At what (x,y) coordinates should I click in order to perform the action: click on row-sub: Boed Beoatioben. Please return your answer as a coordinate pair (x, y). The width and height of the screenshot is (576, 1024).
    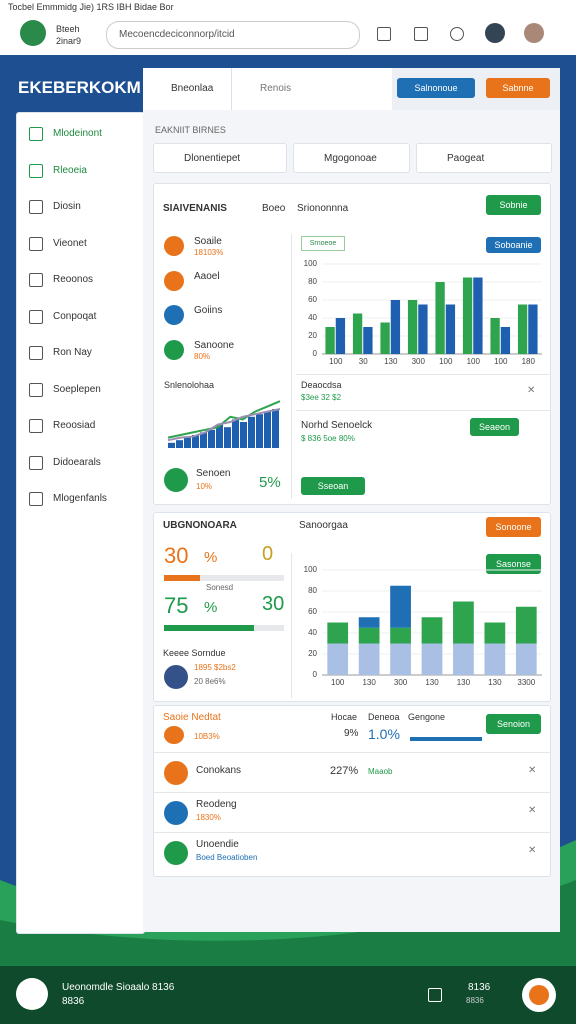
    Looking at the image, I should click on (227, 857).